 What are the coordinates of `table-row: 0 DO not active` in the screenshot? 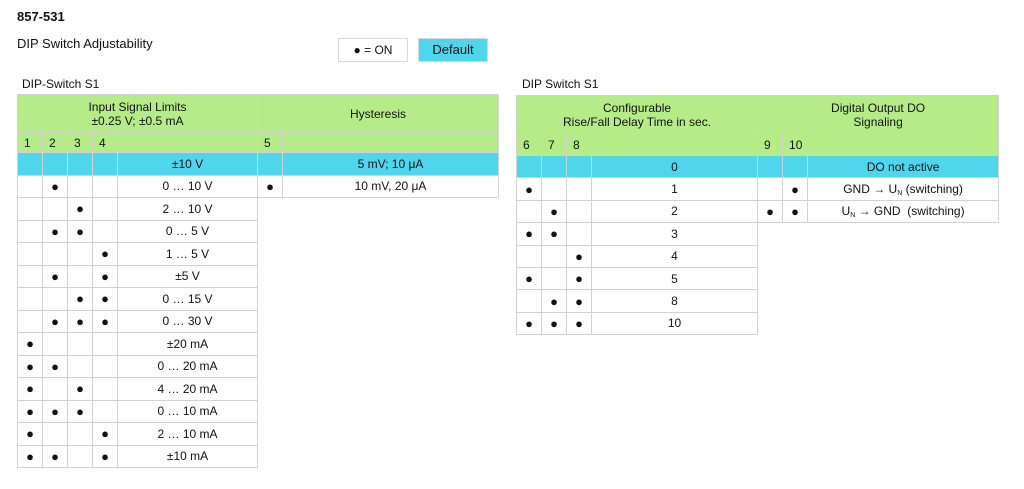 It's located at (758, 166).